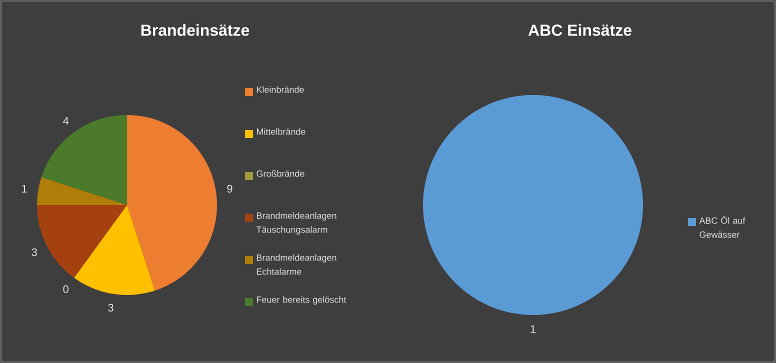  I want to click on legend-label: Kleinbrände, so click(280, 89).